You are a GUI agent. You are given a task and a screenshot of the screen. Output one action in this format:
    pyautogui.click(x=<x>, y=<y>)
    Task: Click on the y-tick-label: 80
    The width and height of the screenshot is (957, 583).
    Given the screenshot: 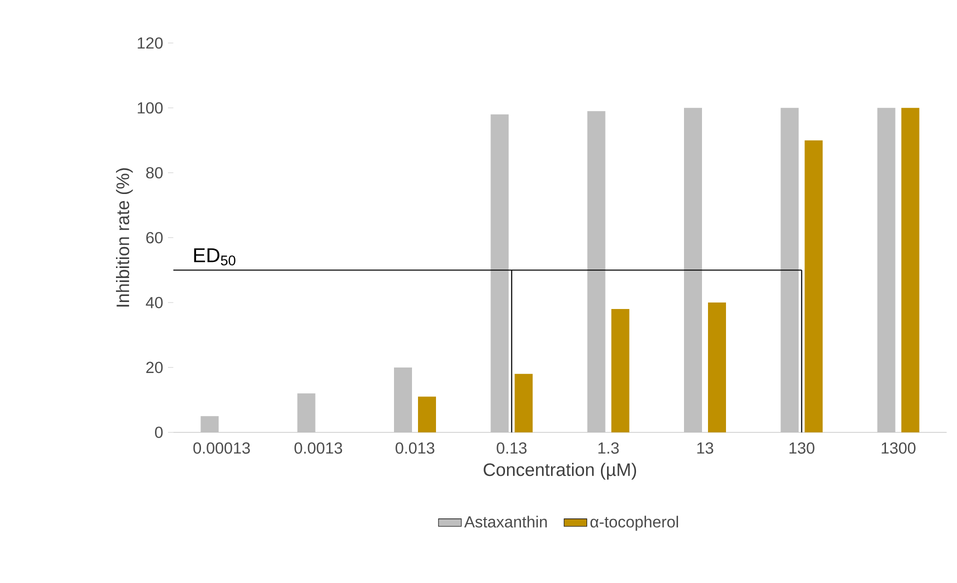 What is the action you would take?
    pyautogui.click(x=154, y=172)
    